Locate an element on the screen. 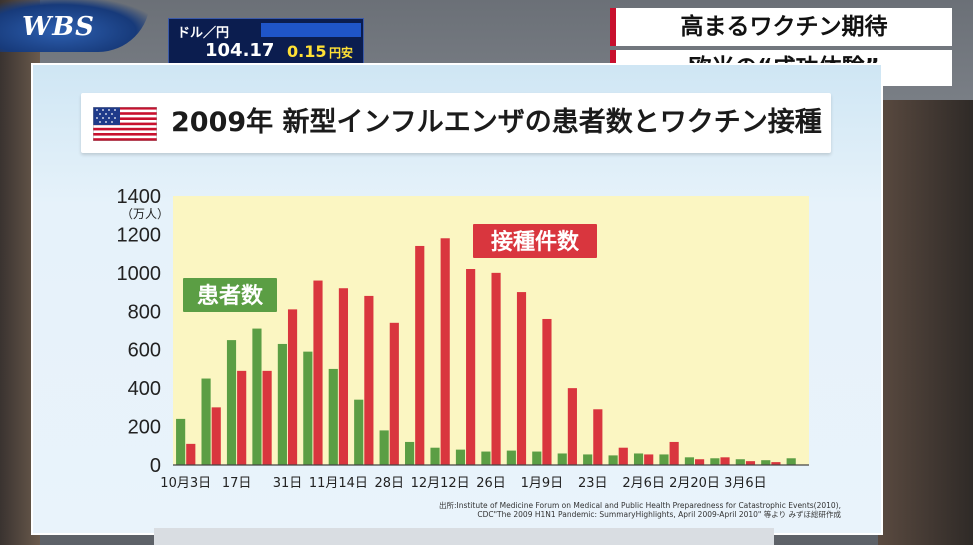  caption-line-1: 高まるワクチン期待 is located at coordinates (781, 27).